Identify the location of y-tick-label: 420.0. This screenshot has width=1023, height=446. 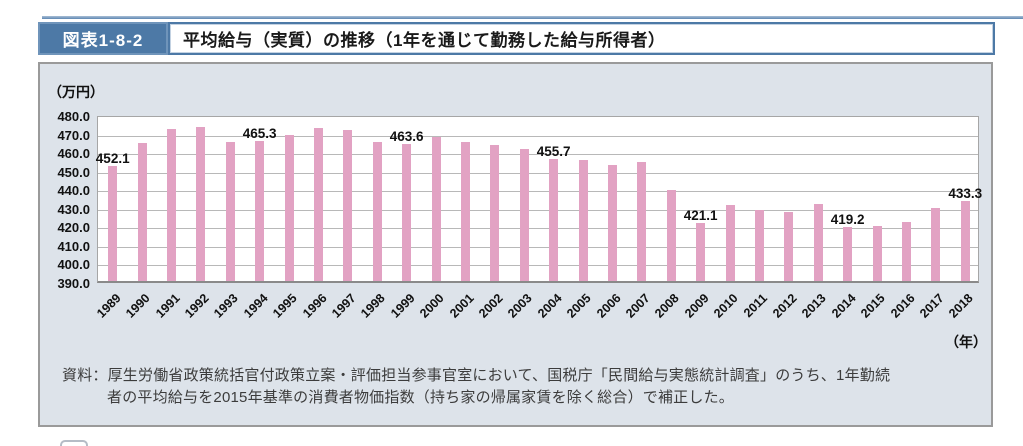
(73, 228).